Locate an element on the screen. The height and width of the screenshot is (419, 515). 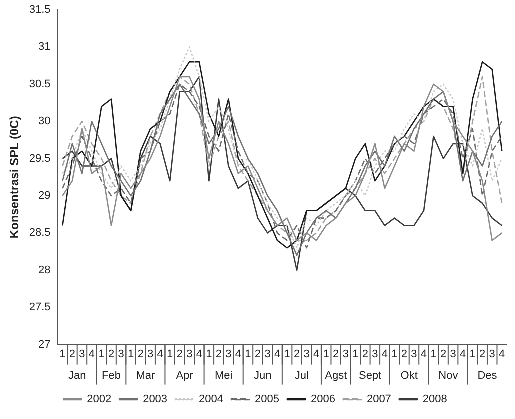
y-tick-label: 30 is located at coordinates (44, 122).